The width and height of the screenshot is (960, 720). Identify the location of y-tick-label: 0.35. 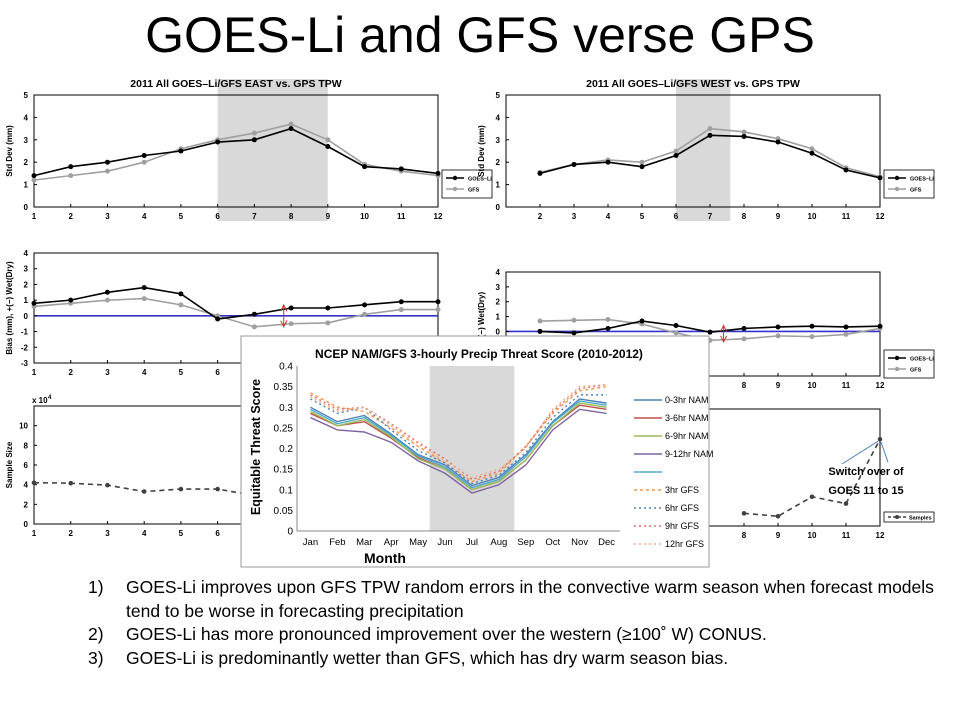
(284, 387).